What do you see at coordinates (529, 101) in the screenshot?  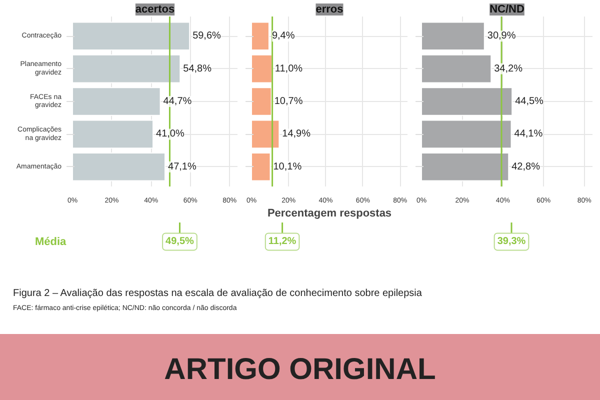 I see `data-label: 44,5%` at bounding box center [529, 101].